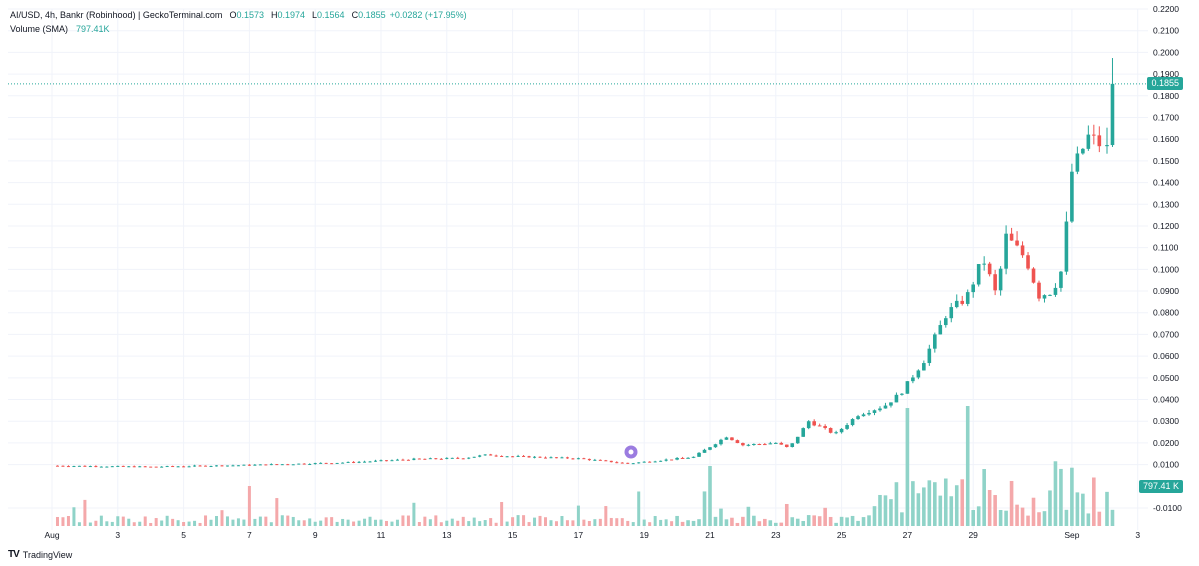 This screenshot has width=1199, height=566. I want to click on time-tick-label: 13, so click(447, 535).